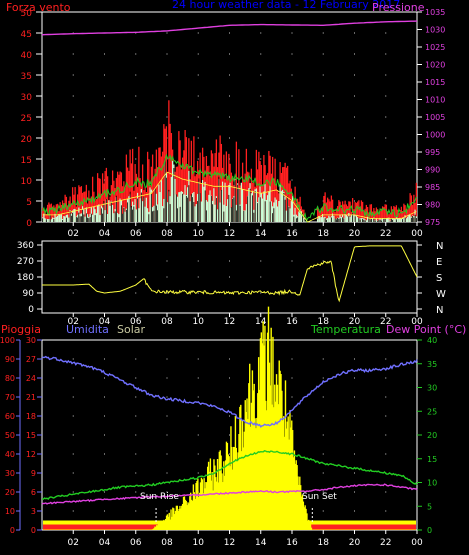 The width and height of the screenshot is (469, 555). What do you see at coordinates (355, 322) in the screenshot?
I see `direction-x-tick-label: 20` at bounding box center [355, 322].